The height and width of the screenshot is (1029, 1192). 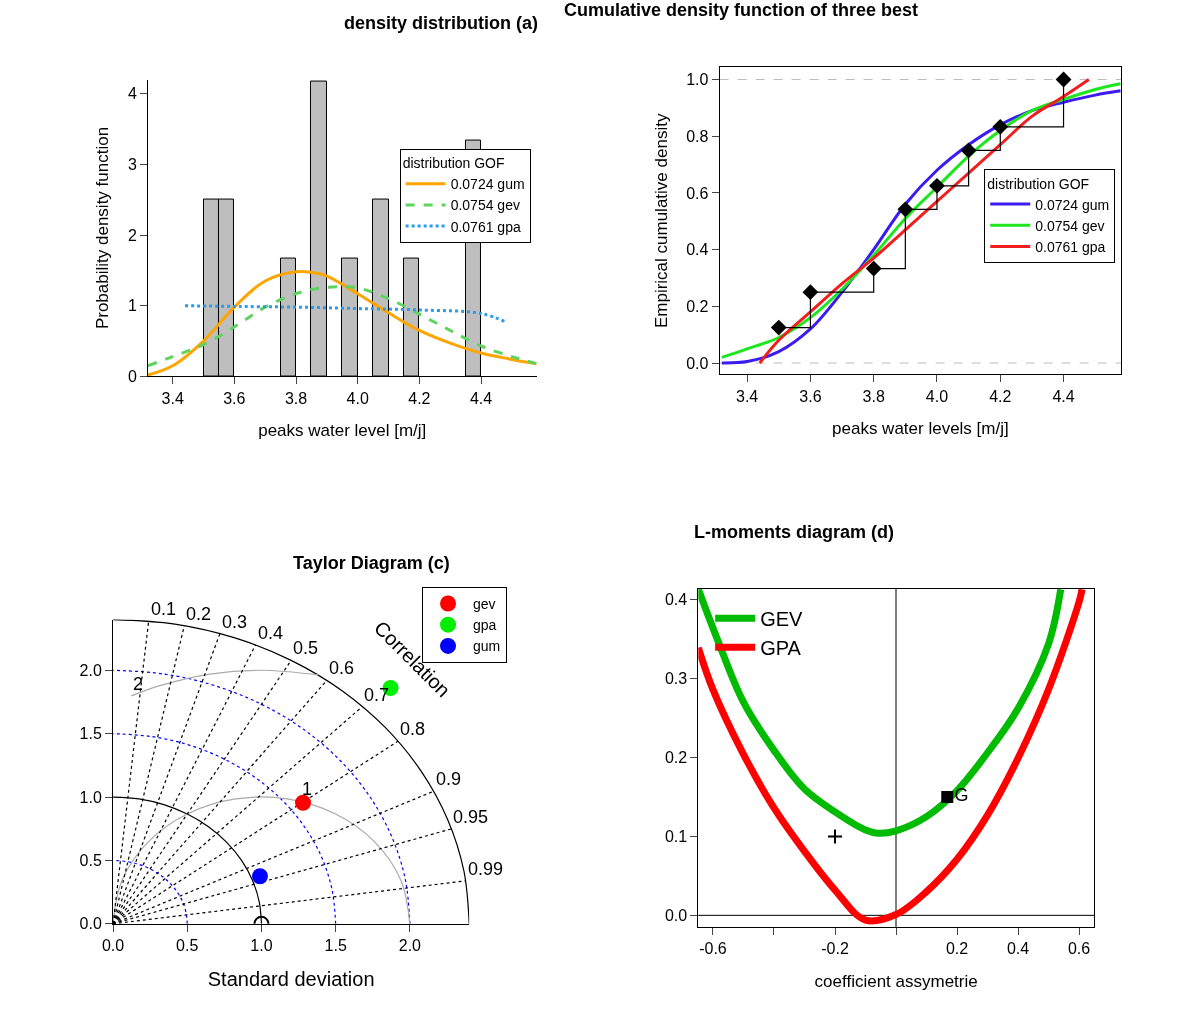 What do you see at coordinates (103, 228) in the screenshot?
I see `y-axis-title: Probability density function` at bounding box center [103, 228].